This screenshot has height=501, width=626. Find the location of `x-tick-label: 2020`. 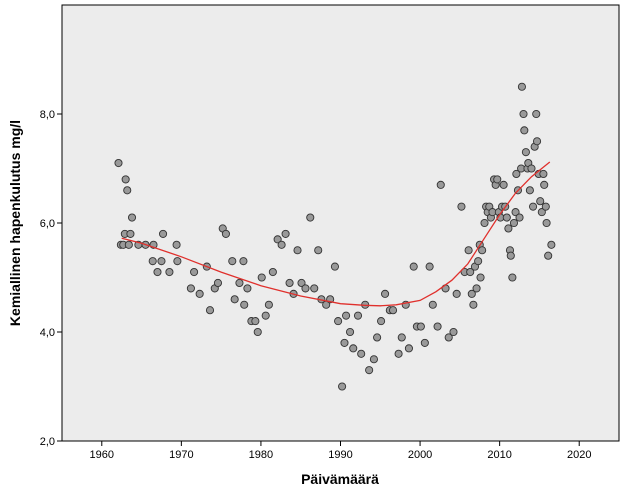

x-tick-label: 2020 is located at coordinates (579, 455).